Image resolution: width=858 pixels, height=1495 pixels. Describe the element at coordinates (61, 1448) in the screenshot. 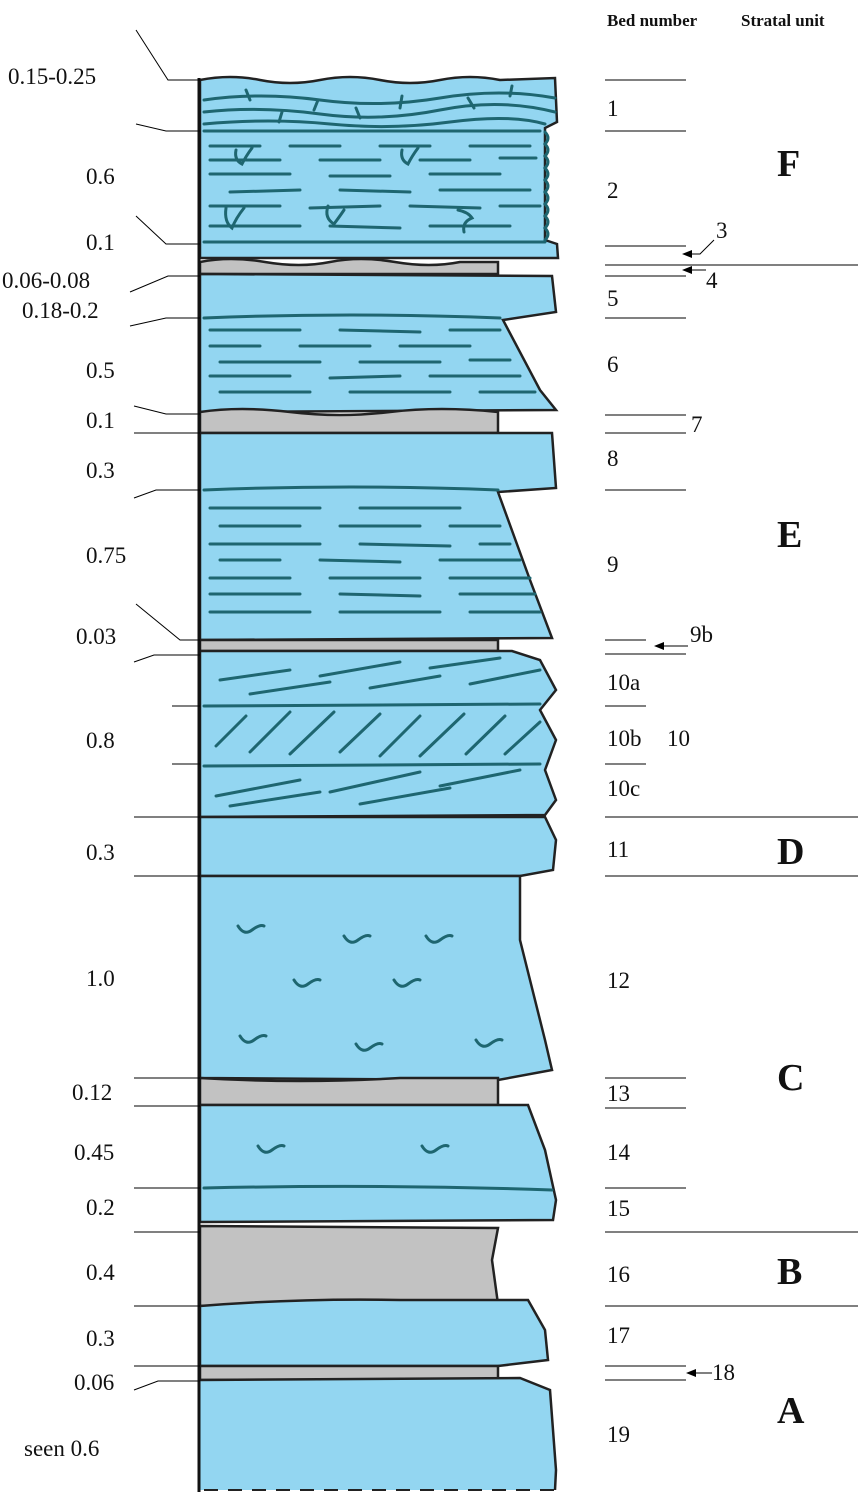

I see `thickness-label: seen 0.6` at that location.